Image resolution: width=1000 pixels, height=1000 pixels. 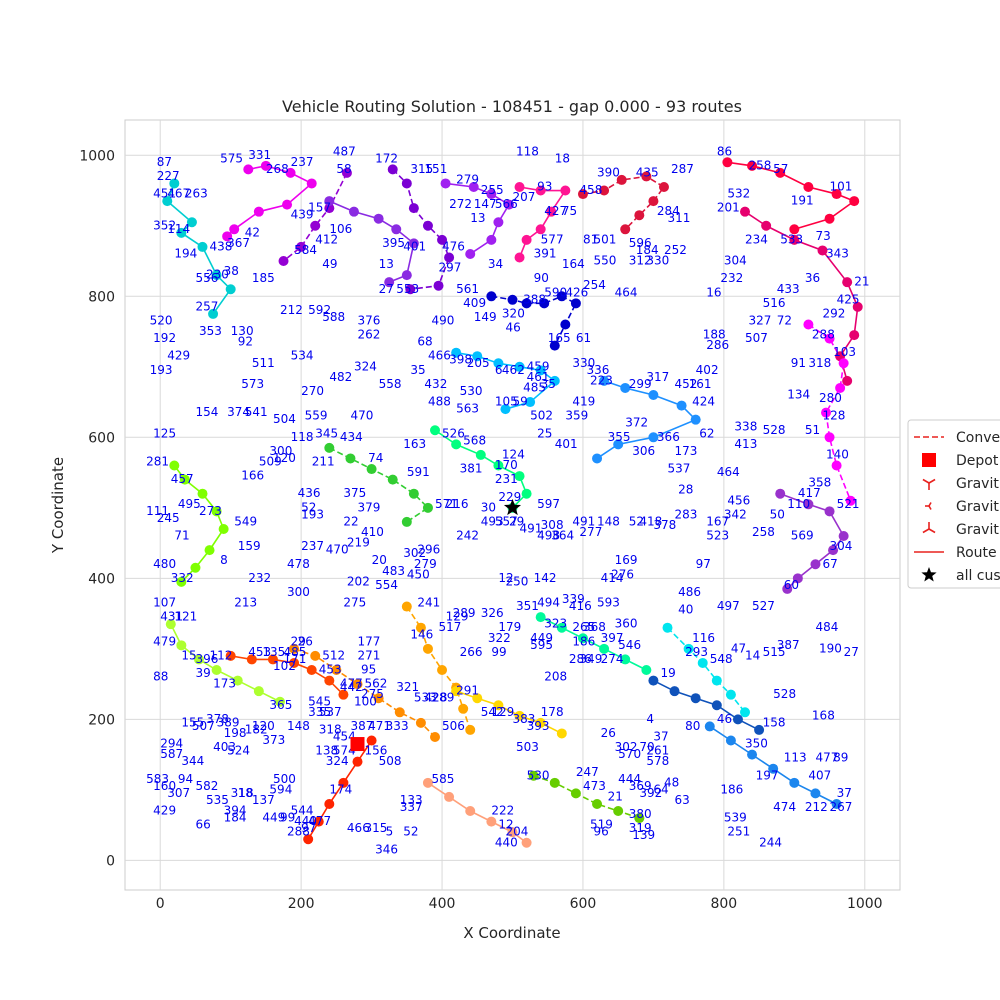 I want to click on node-label: 344, so click(x=192, y=761).